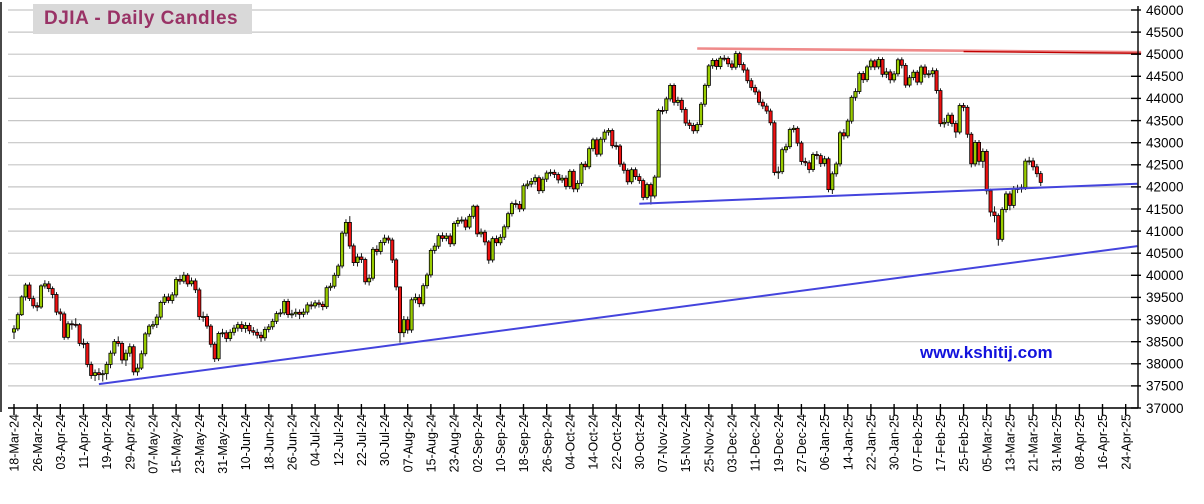 This screenshot has width=1204, height=504. I want to click on y-tick-label: 37500, so click(1165, 386).